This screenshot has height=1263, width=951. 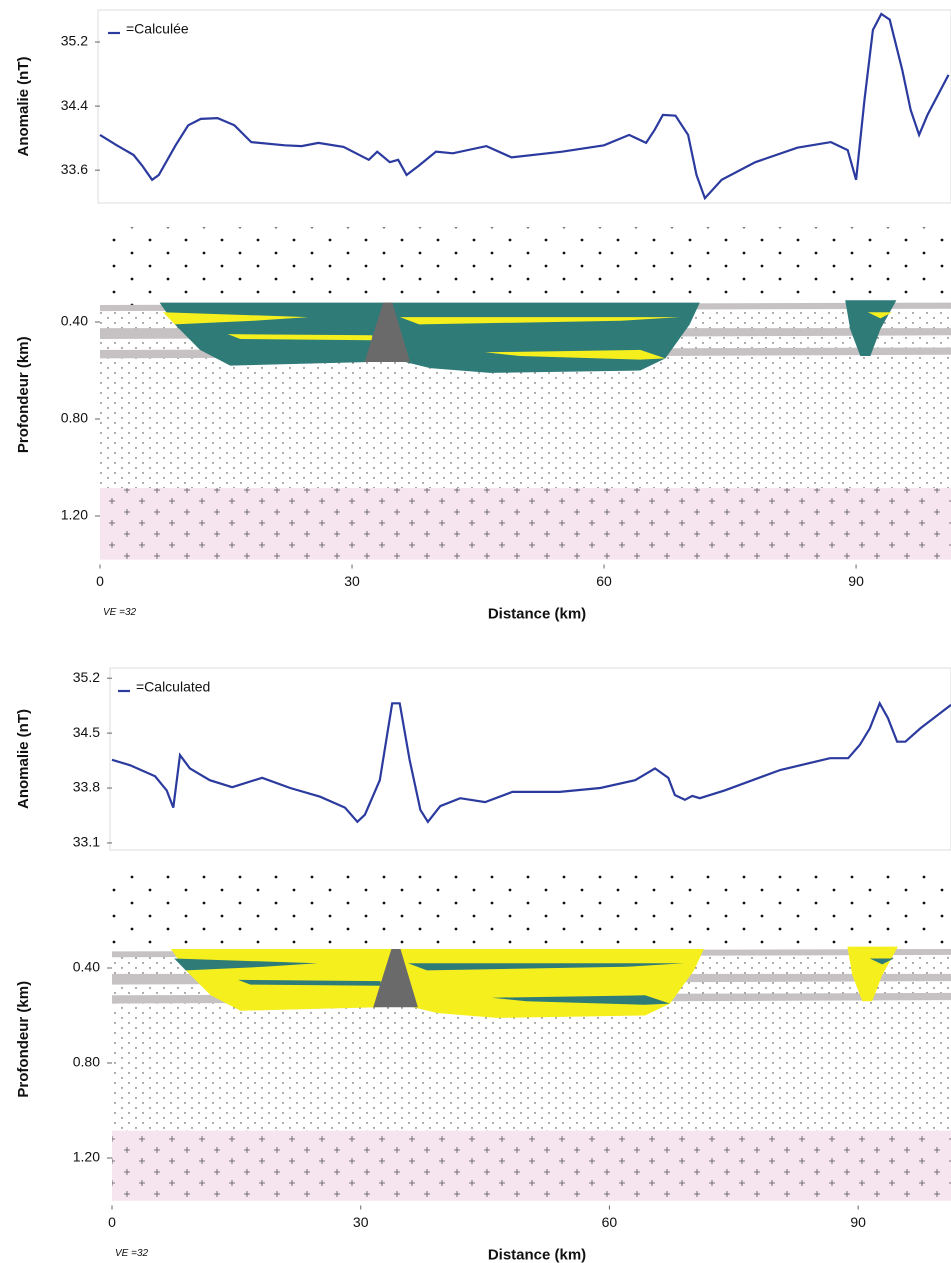 What do you see at coordinates (86, 842) in the screenshot?
I see `y-tick-label: 33.1` at bounding box center [86, 842].